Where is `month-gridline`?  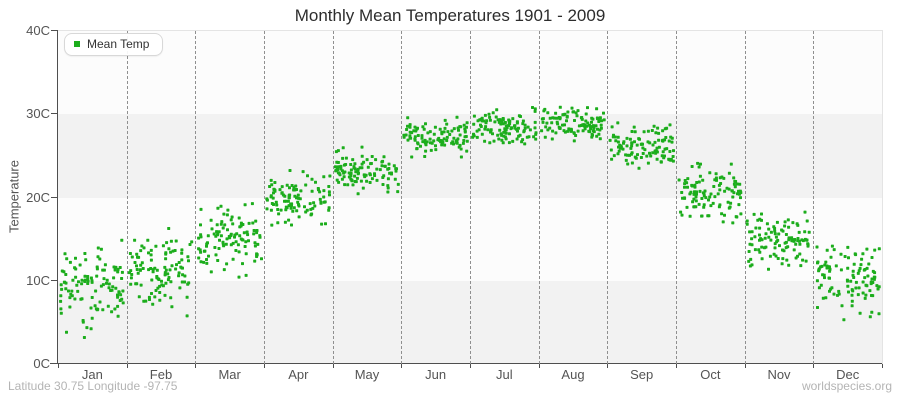 month-gridline is located at coordinates (608, 197).